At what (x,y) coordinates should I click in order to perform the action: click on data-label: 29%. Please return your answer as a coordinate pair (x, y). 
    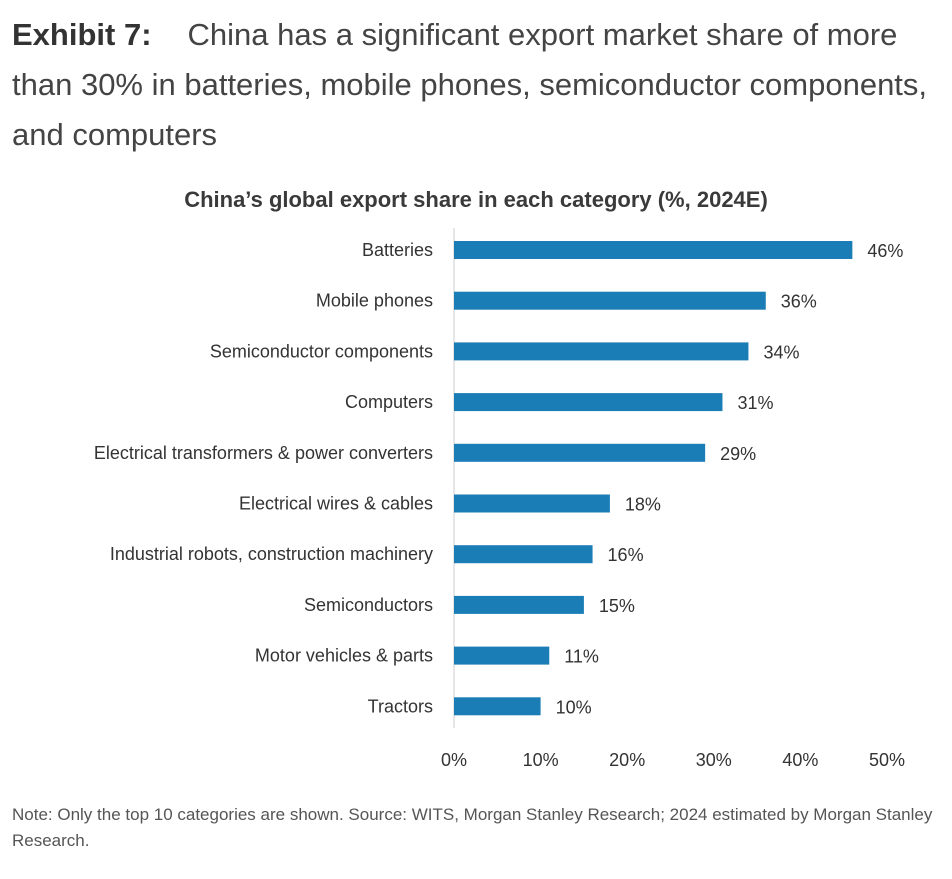
    Looking at the image, I should click on (738, 454).